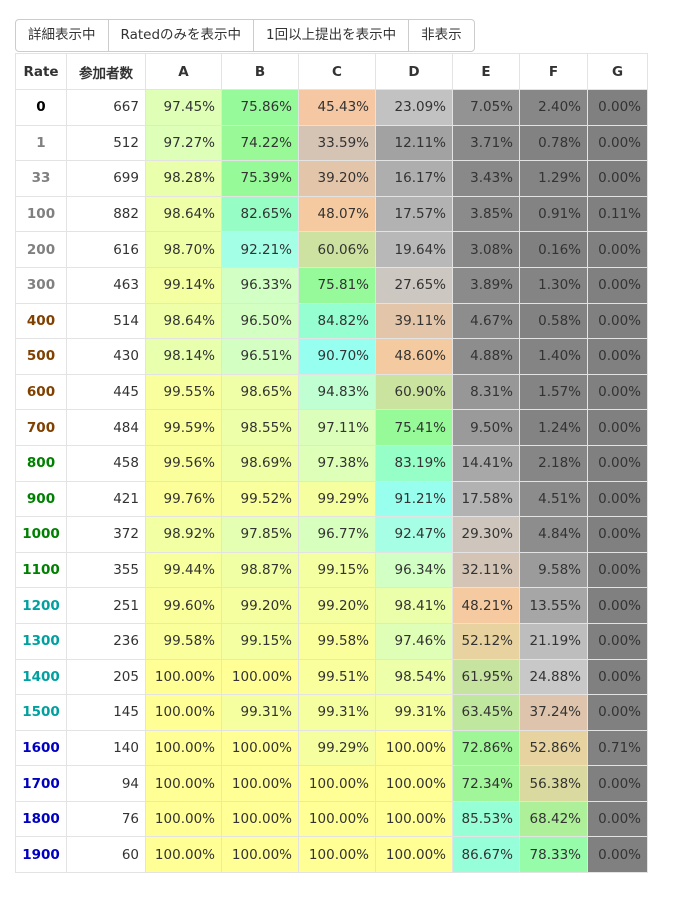 The height and width of the screenshot is (911, 673). I want to click on rate-percent-cell: 52.12%, so click(486, 641).